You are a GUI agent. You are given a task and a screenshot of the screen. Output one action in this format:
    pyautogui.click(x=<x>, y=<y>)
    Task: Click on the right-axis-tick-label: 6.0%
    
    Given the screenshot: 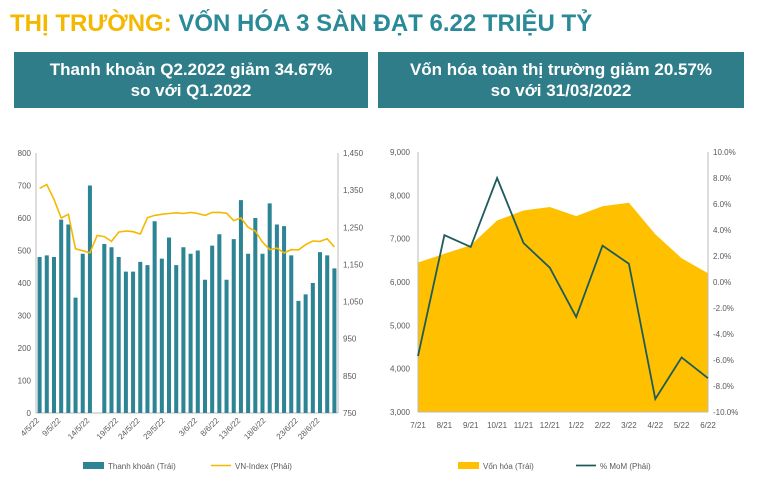 What is the action you would take?
    pyautogui.click(x=722, y=204)
    